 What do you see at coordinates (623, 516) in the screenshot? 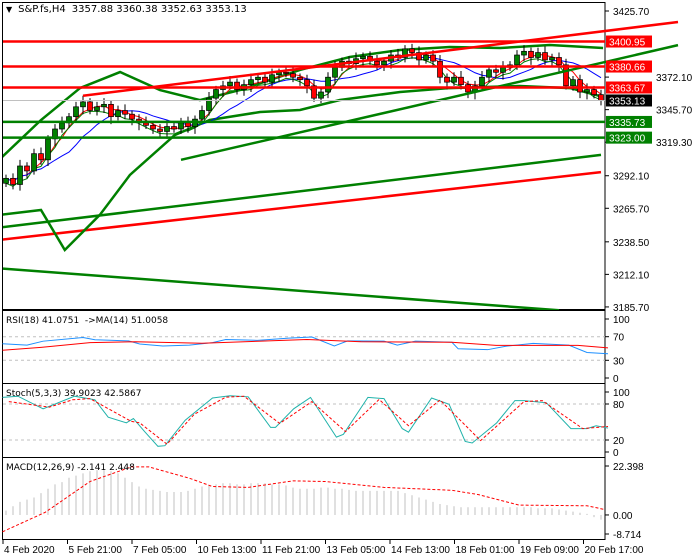
I see `macd-tick-label: 0.00` at bounding box center [623, 516].